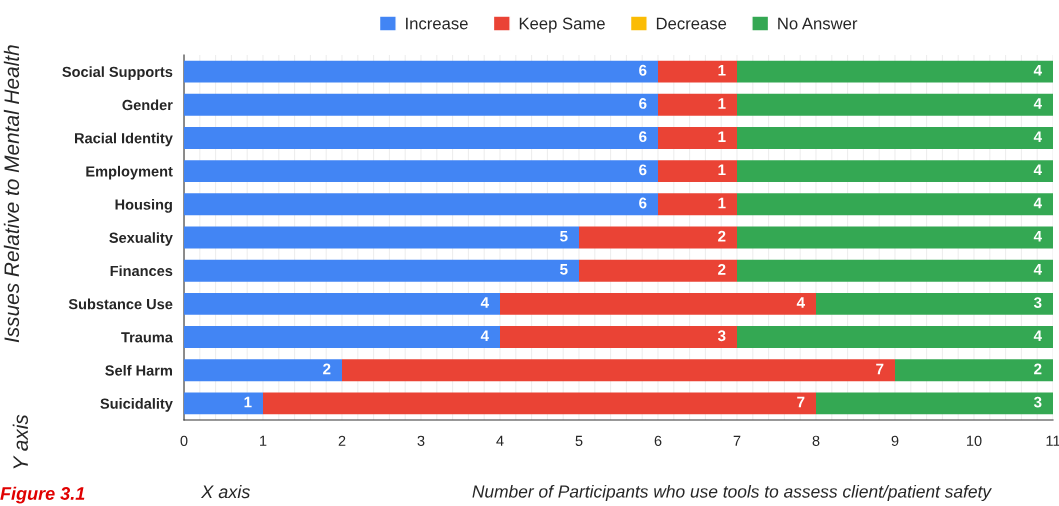 The image size is (1059, 506). Describe the element at coordinates (42, 495) in the screenshot. I see `caption: Figure 3.1` at that location.